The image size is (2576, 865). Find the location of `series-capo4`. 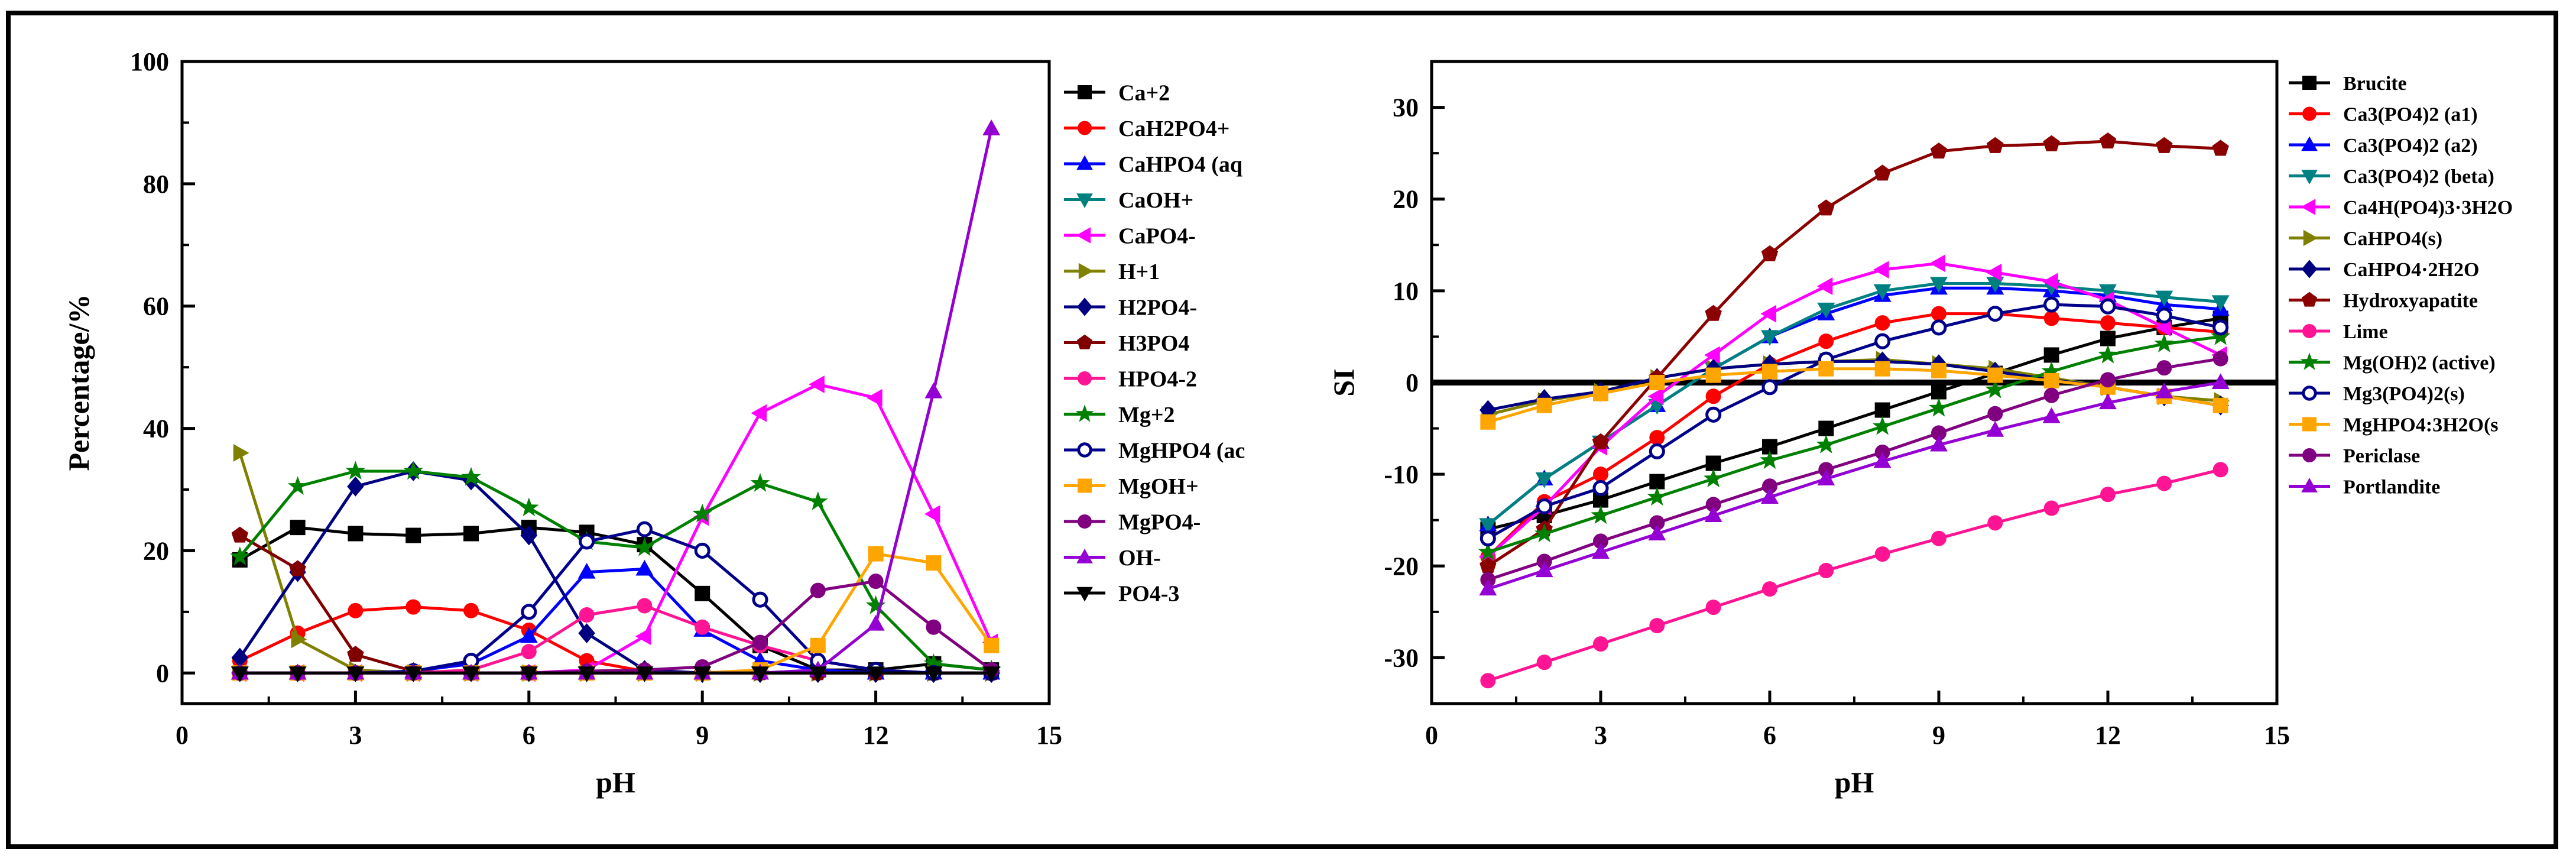

series-capo4 is located at coordinates (614, 528).